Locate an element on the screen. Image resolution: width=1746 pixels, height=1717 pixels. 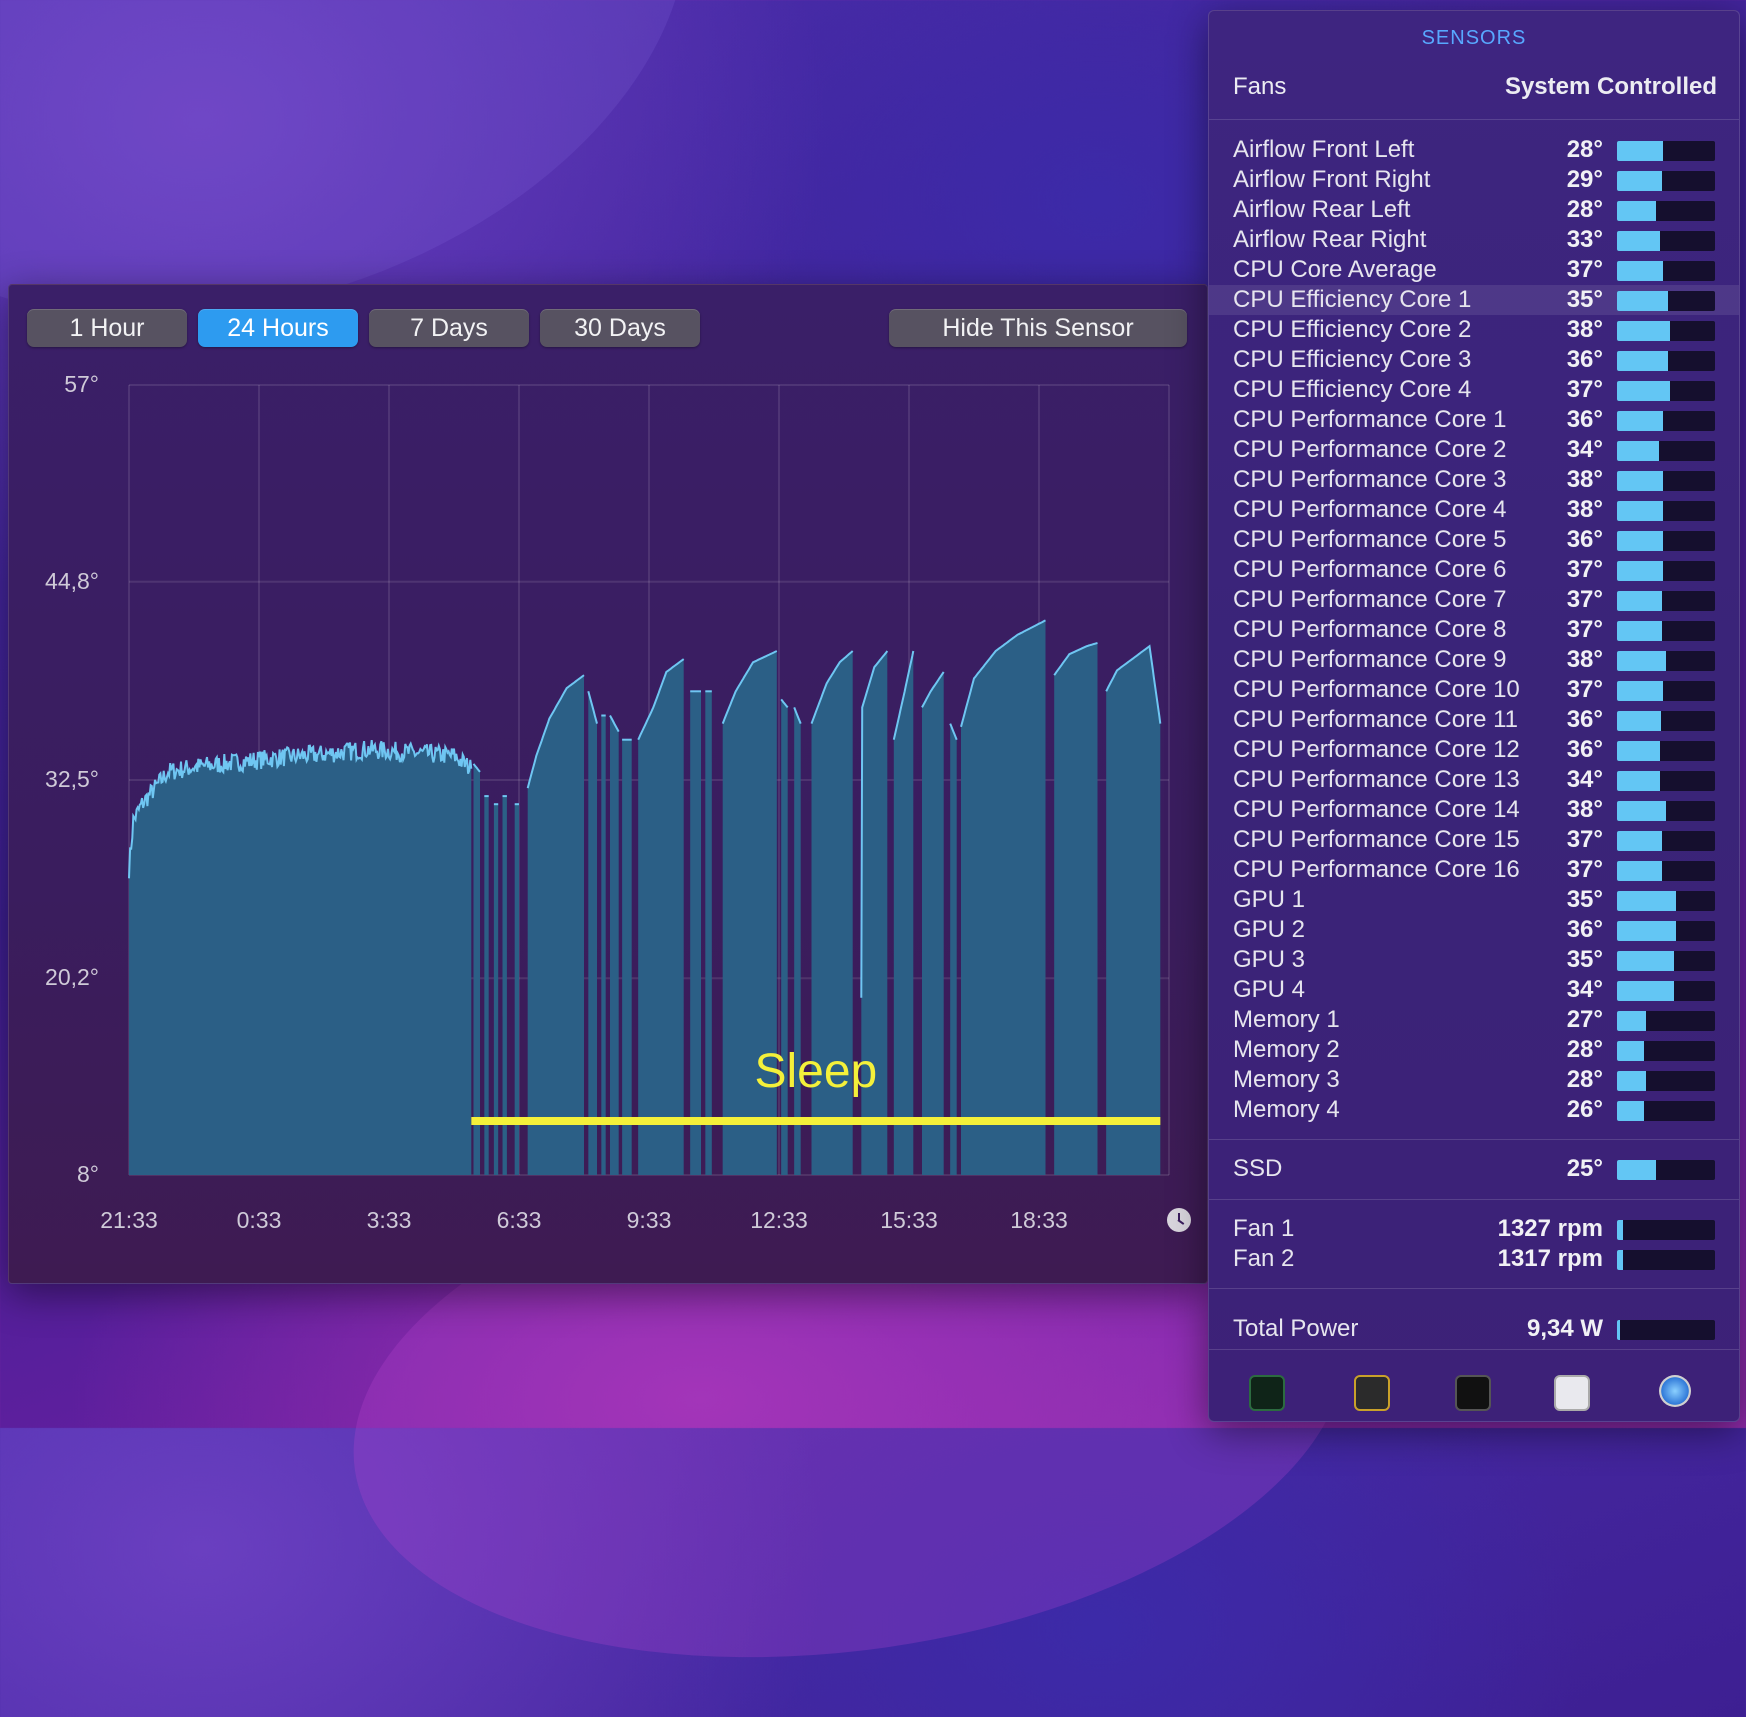
console-icon is located at coordinates (1372, 1393).